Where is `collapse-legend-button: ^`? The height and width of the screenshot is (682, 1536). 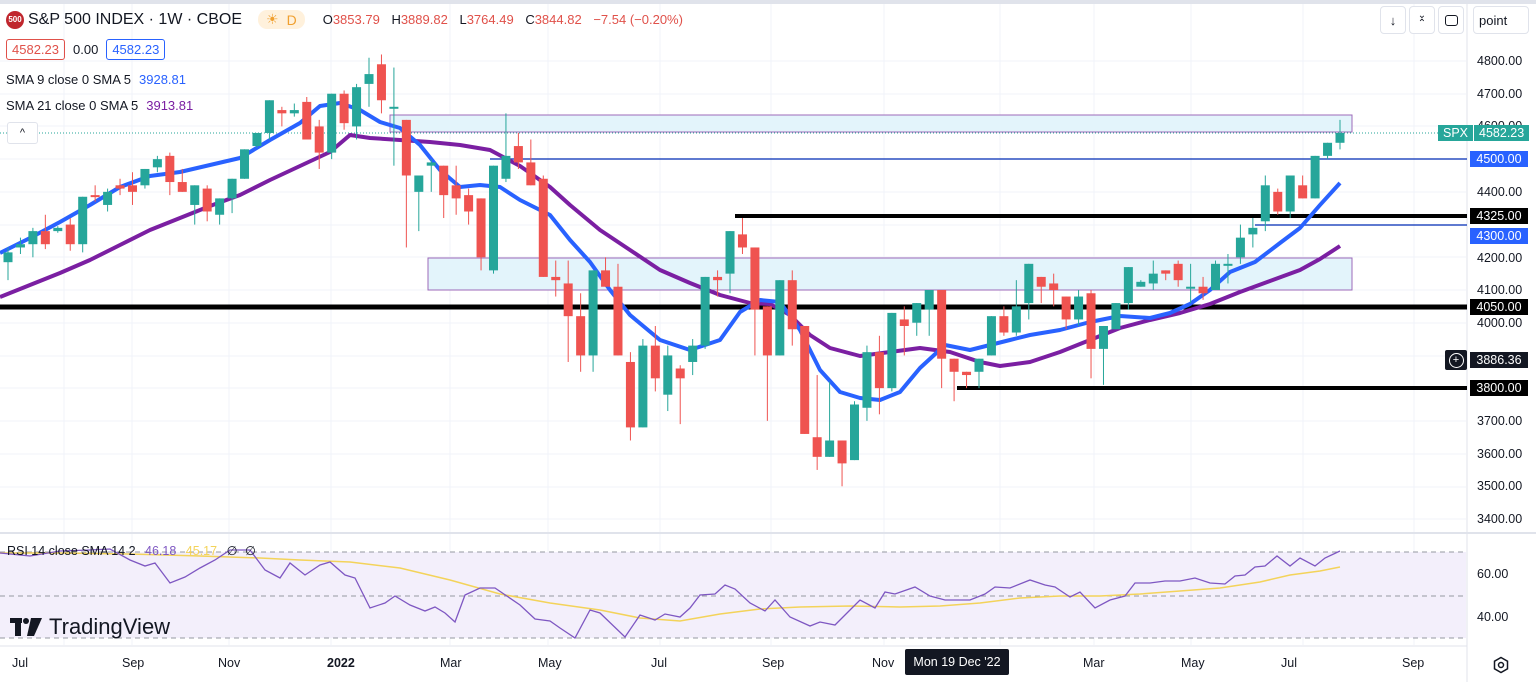
collapse-legend-button: ^ is located at coordinates (22, 133).